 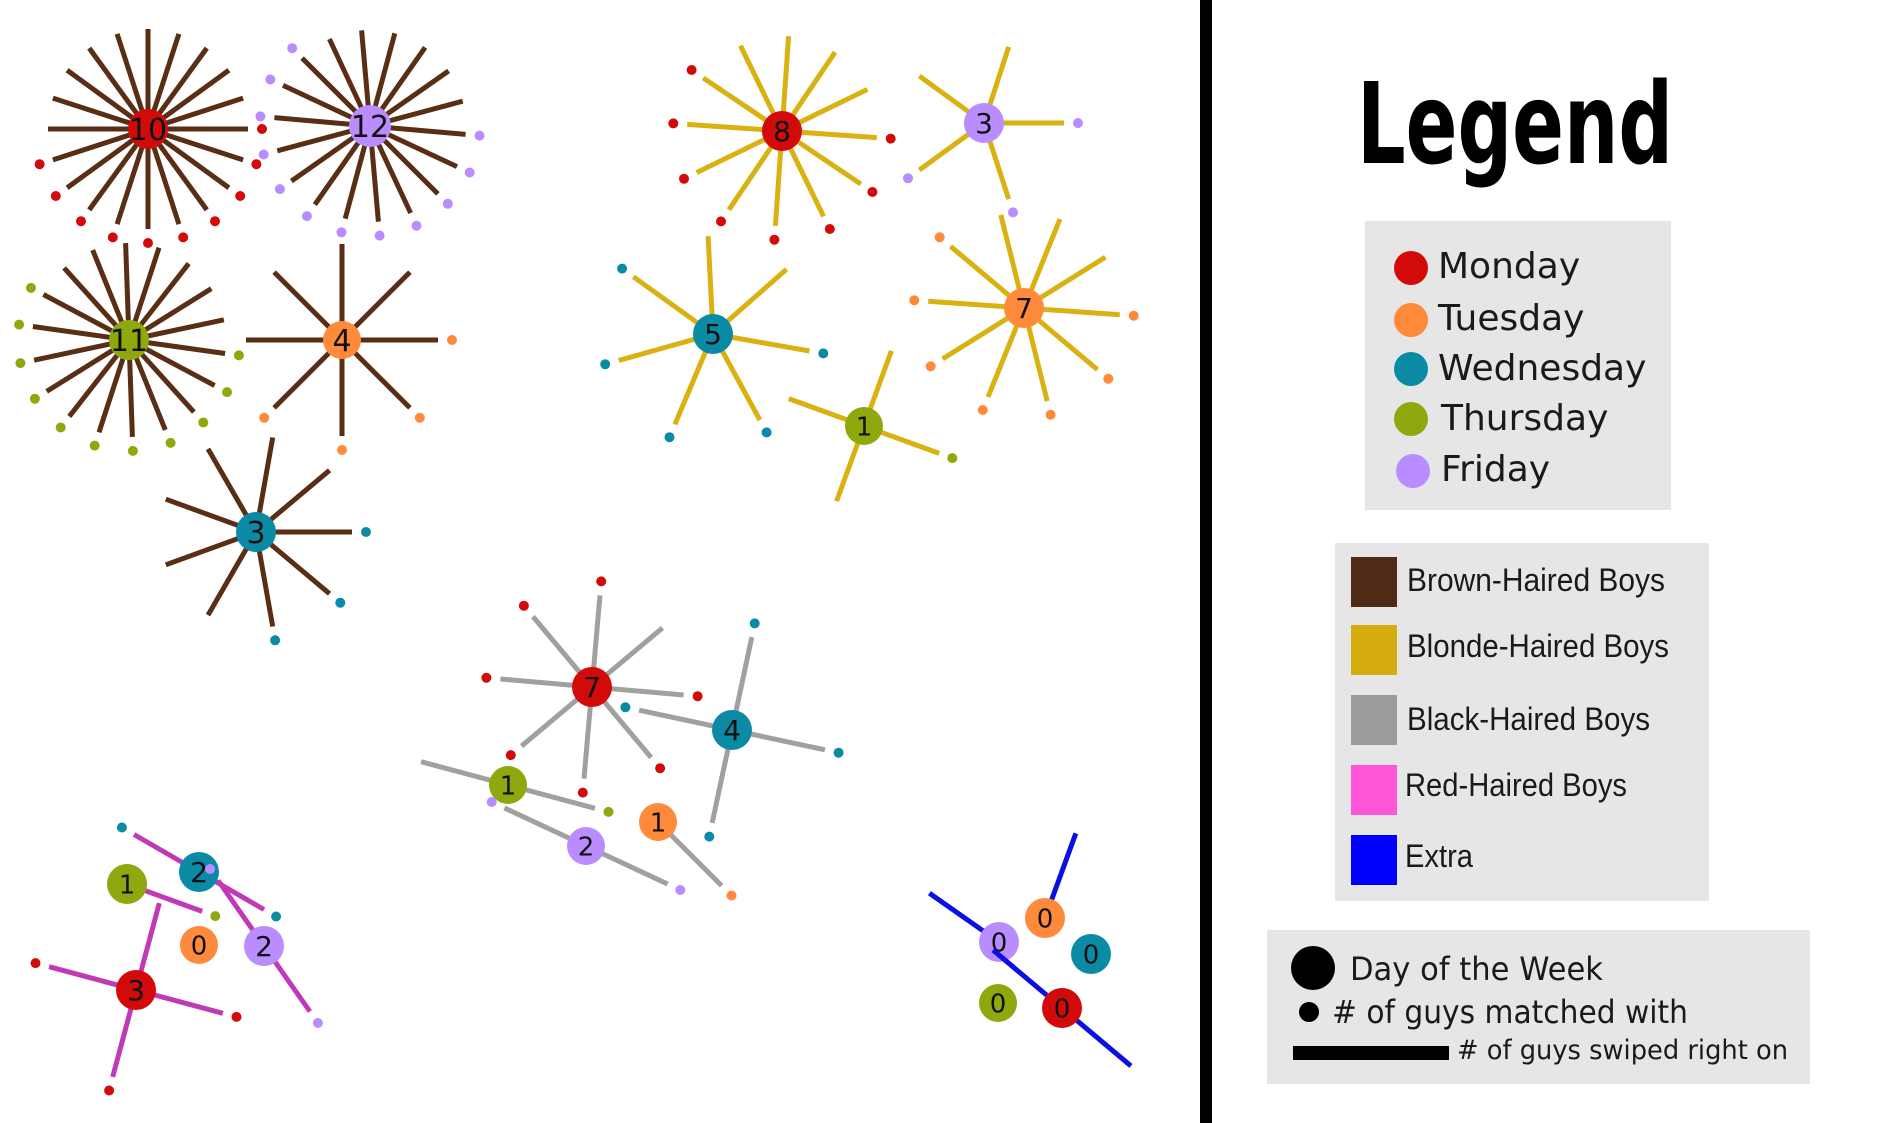 What do you see at coordinates (869, 269) in the screenshot?
I see `group-blonde-haired-boys: 8 3 5 7 1` at bounding box center [869, 269].